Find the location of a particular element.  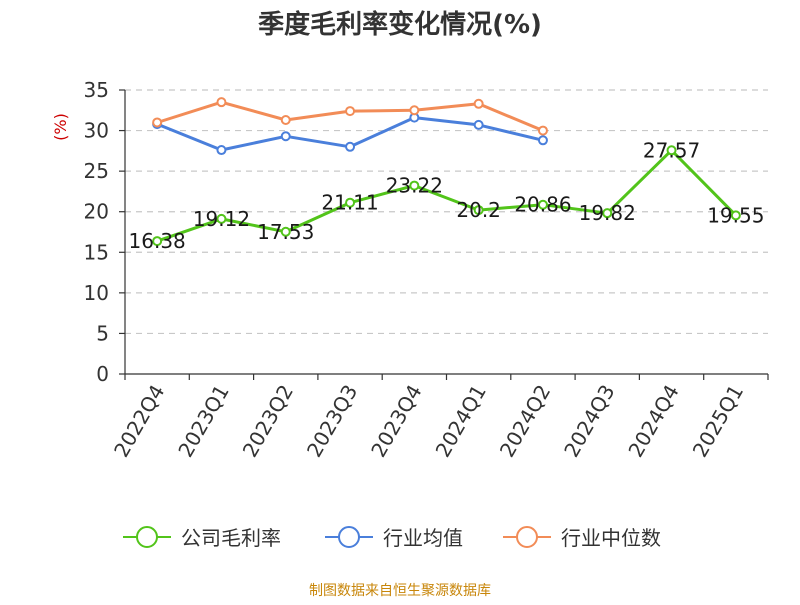

y-tick-label: 10 is located at coordinates (96, 293).